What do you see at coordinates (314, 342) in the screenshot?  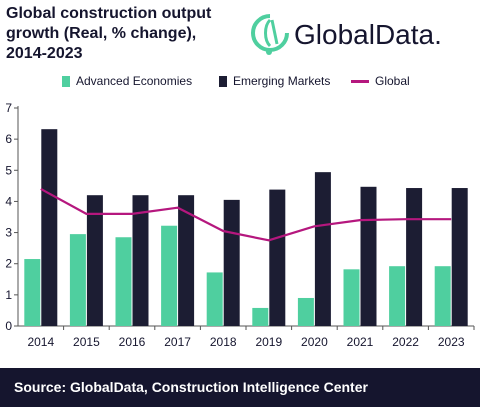 I see `x-tick-label: 2020` at bounding box center [314, 342].